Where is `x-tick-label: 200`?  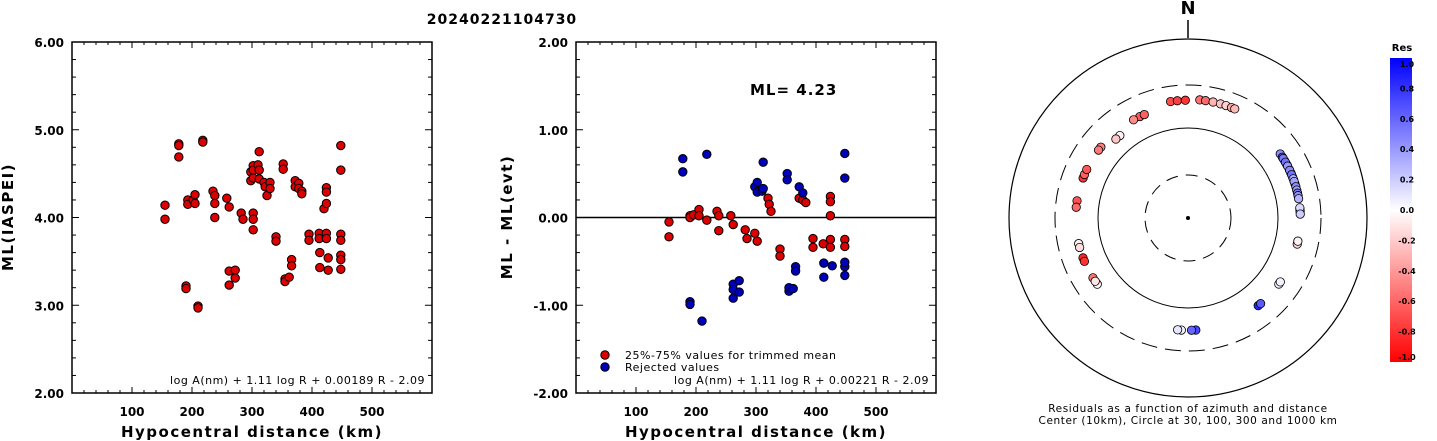 x-tick-label: 200 is located at coordinates (191, 412).